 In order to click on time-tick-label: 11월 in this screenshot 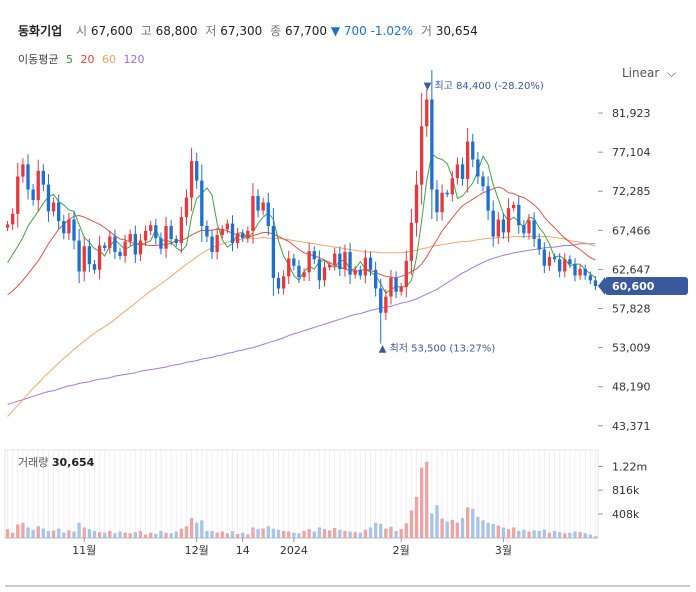, I will do `click(84, 550)`.